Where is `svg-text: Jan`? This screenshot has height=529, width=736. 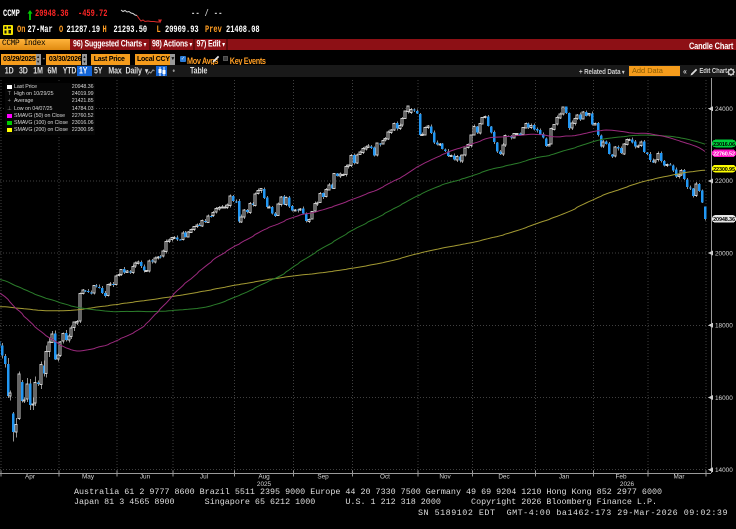
svg-text: Jan is located at coordinates (564, 477).